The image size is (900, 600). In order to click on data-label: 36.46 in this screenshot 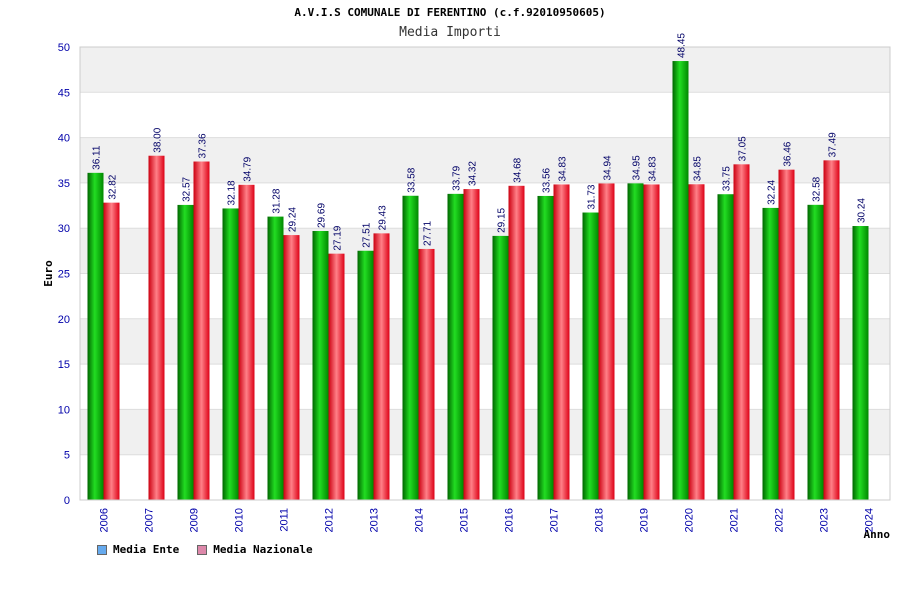, I will do `click(788, 153)`.